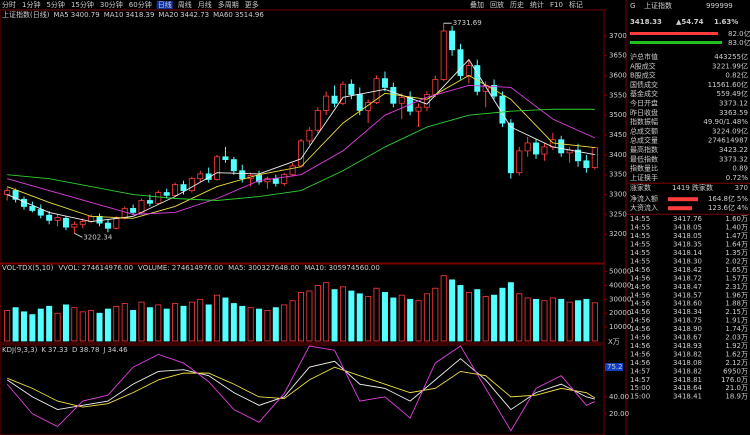  I want to click on tab: 多周期, so click(228, 4).